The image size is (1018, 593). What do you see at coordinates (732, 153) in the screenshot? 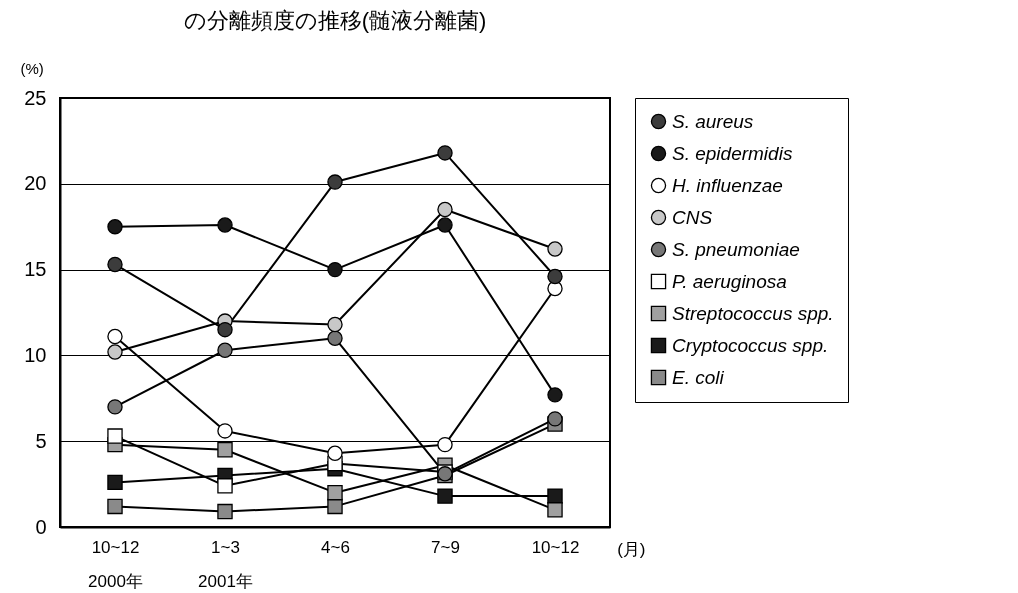
I see `legend-label: S. epidermidis` at bounding box center [732, 153].